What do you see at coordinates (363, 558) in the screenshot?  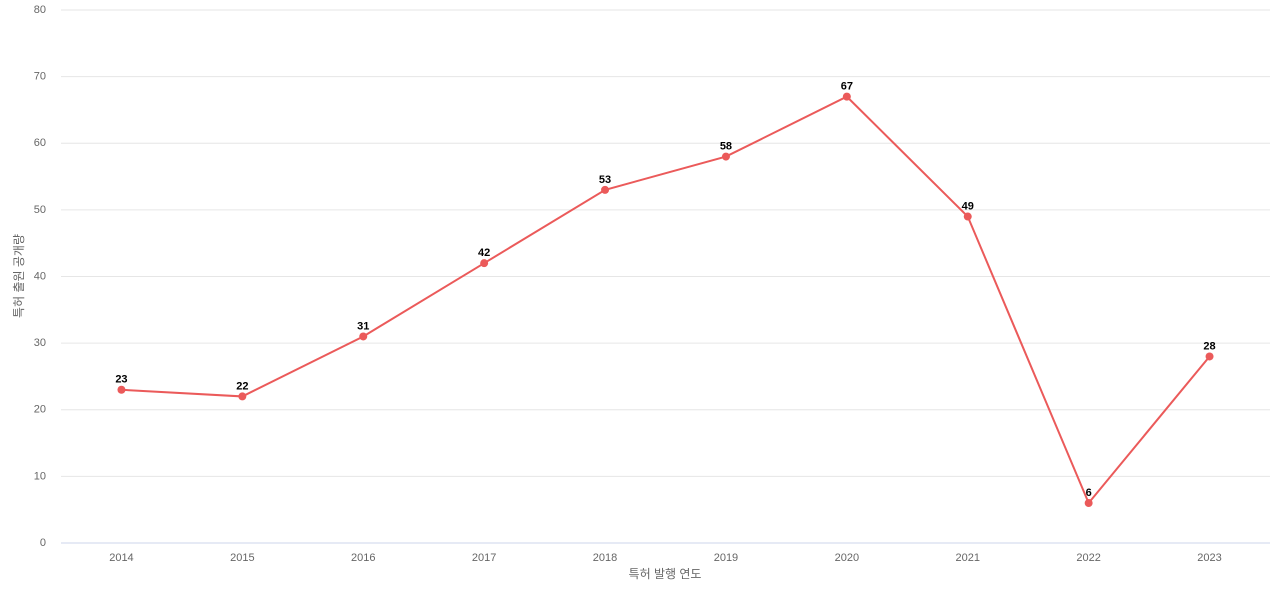 I see `x-tick-label: 2016` at bounding box center [363, 558].